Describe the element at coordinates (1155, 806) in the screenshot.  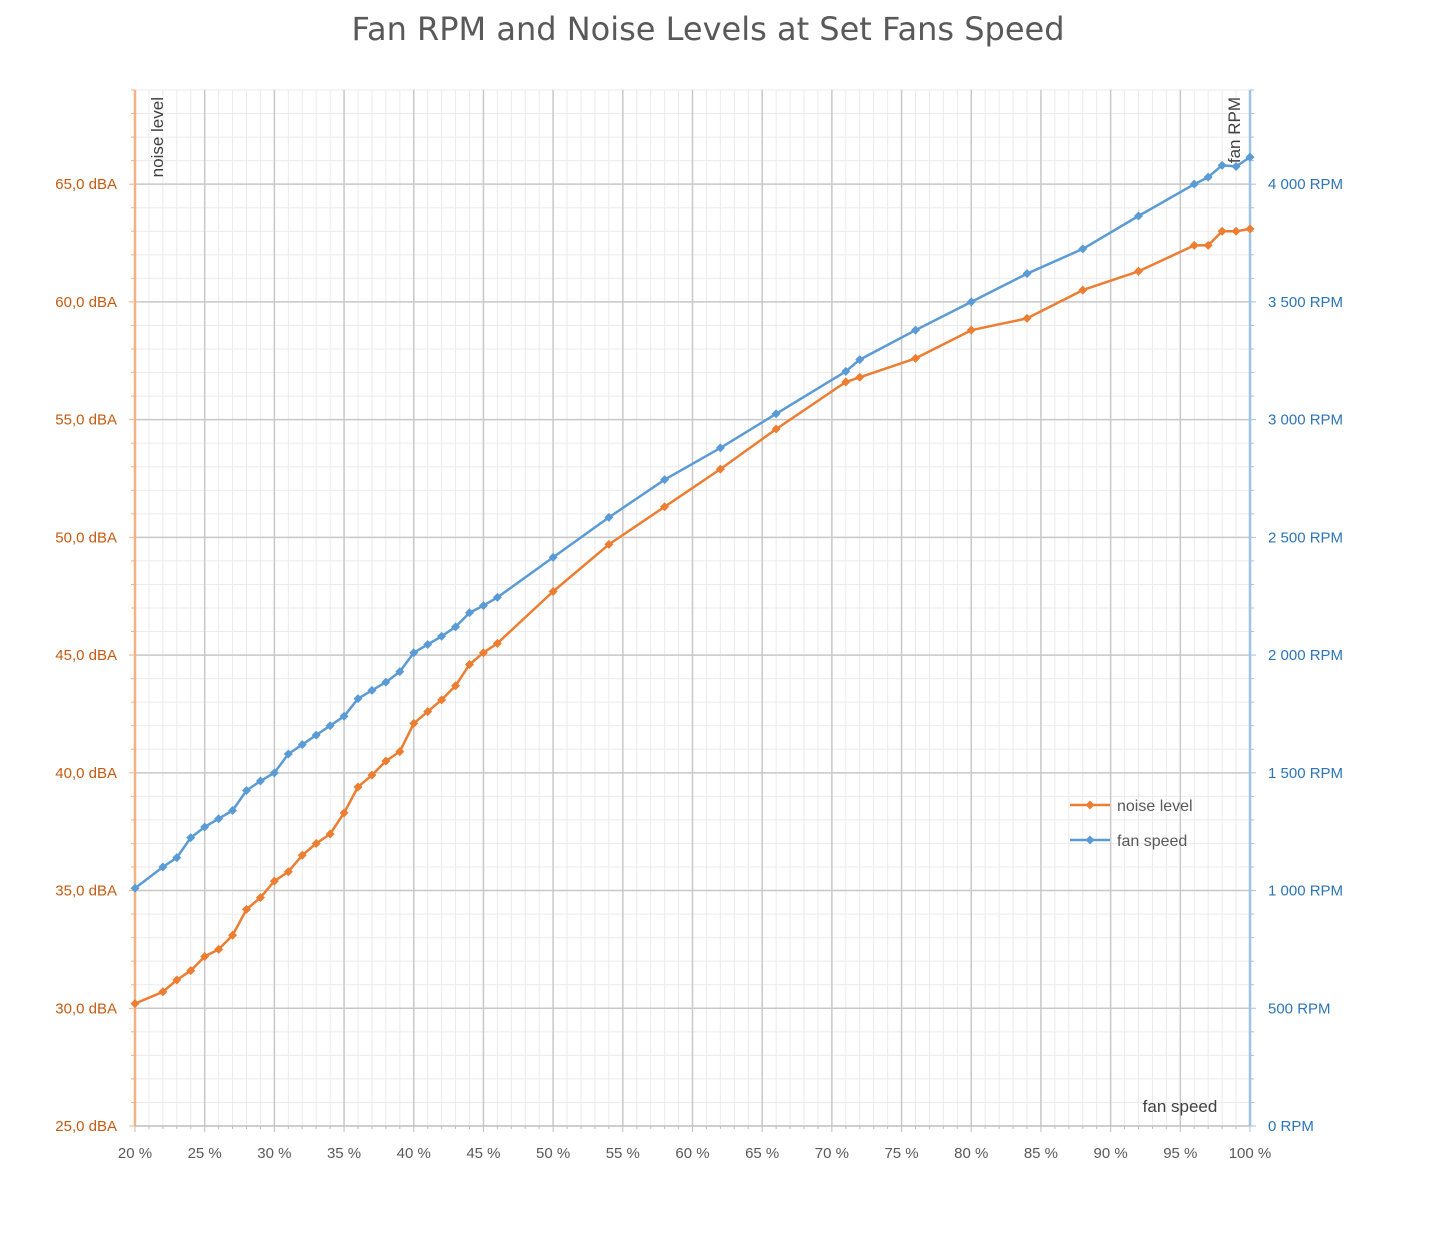
I see `legend-label: noise level` at that location.